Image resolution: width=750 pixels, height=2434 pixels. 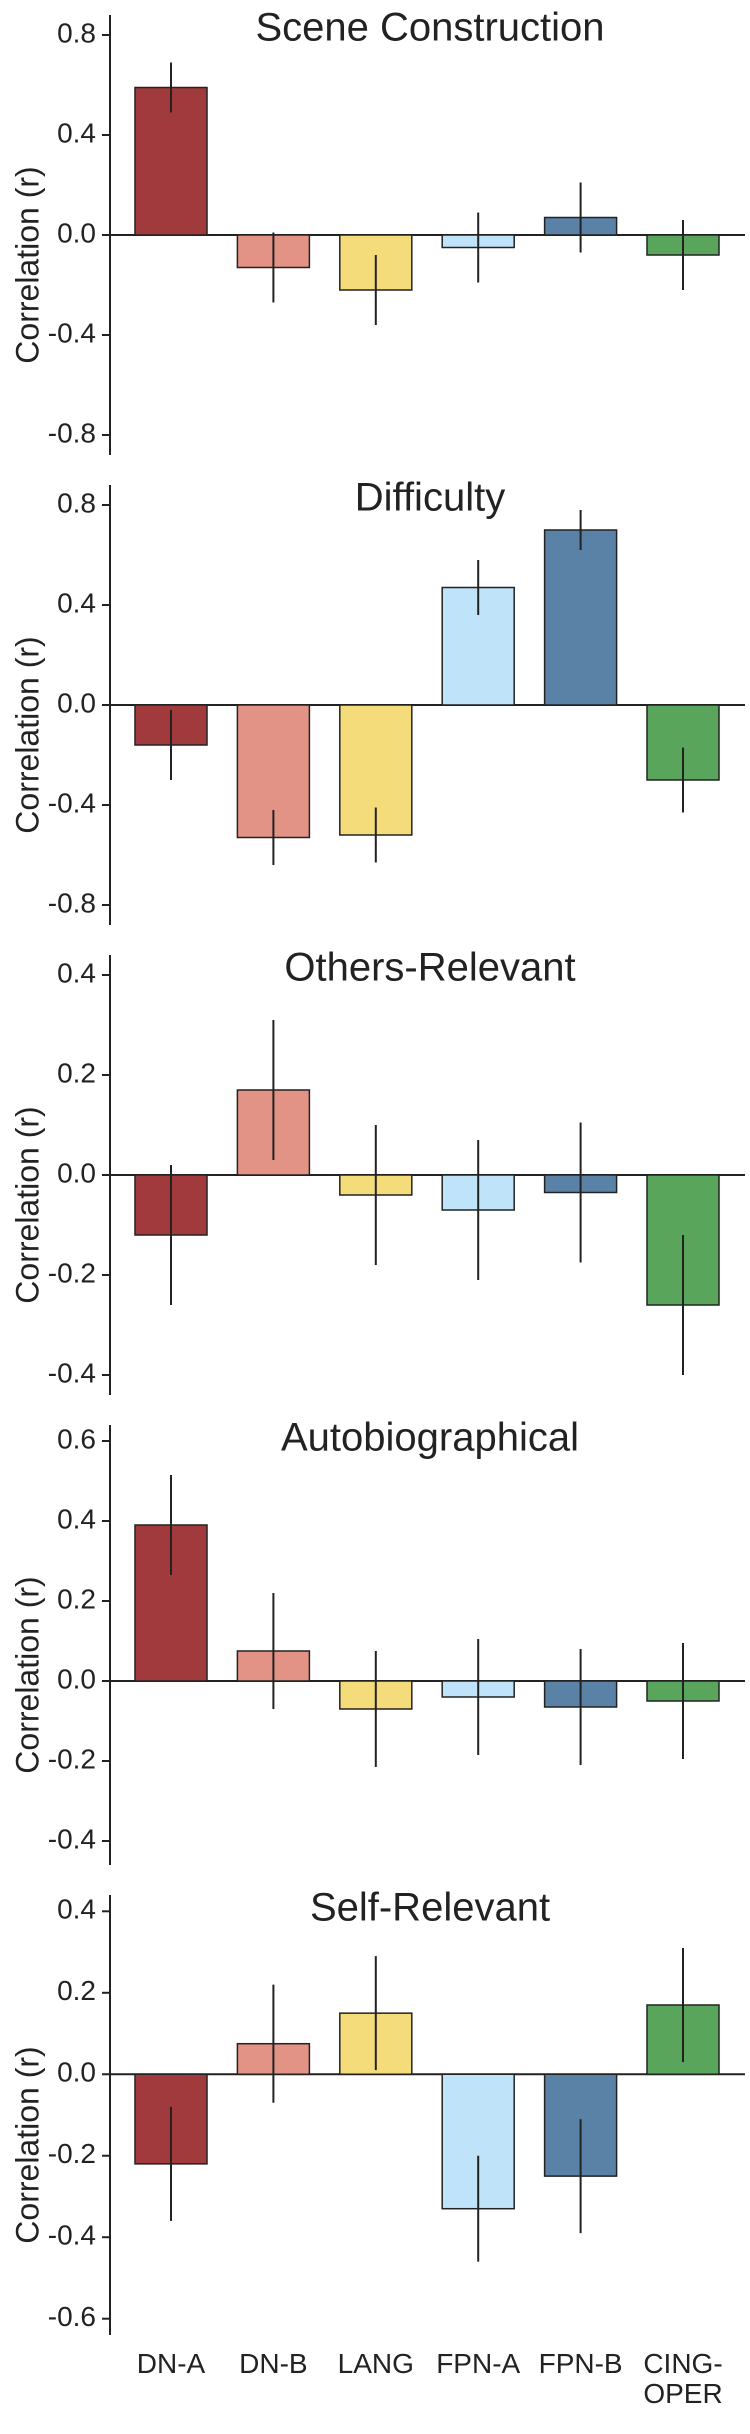 I want to click on x-tick-label: FPN-A, so click(x=478, y=2363).